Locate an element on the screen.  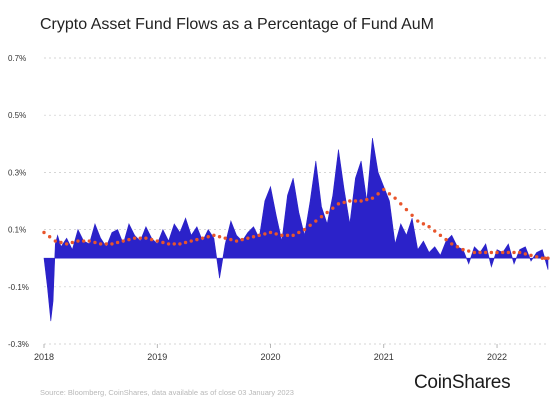
y-tick-label: 0.5% is located at coordinates (17, 115).